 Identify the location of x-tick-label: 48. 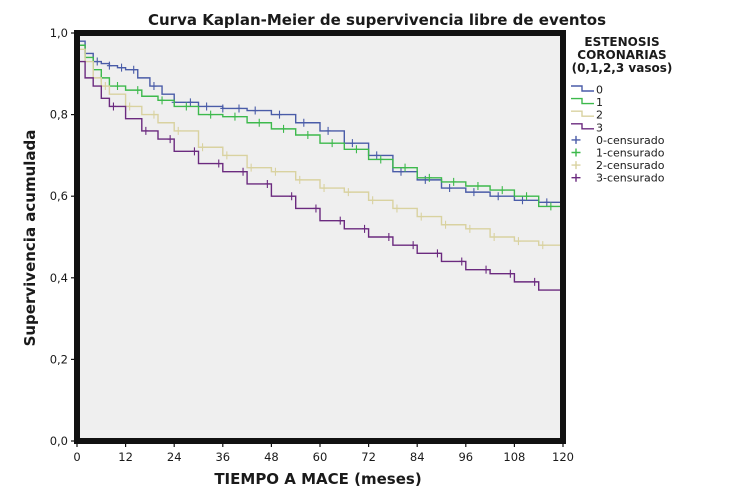
(271, 457).